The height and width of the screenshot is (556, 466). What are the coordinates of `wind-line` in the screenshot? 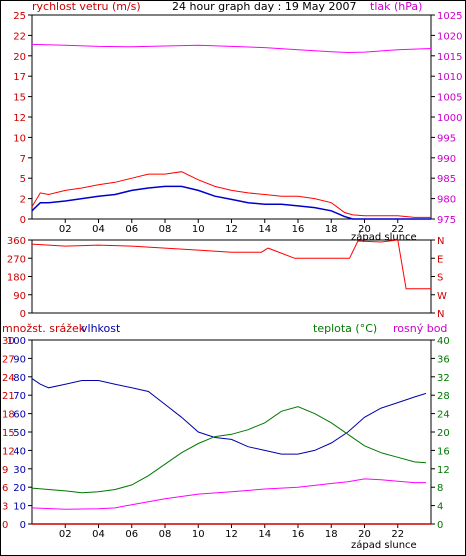 It's located at (231, 202).